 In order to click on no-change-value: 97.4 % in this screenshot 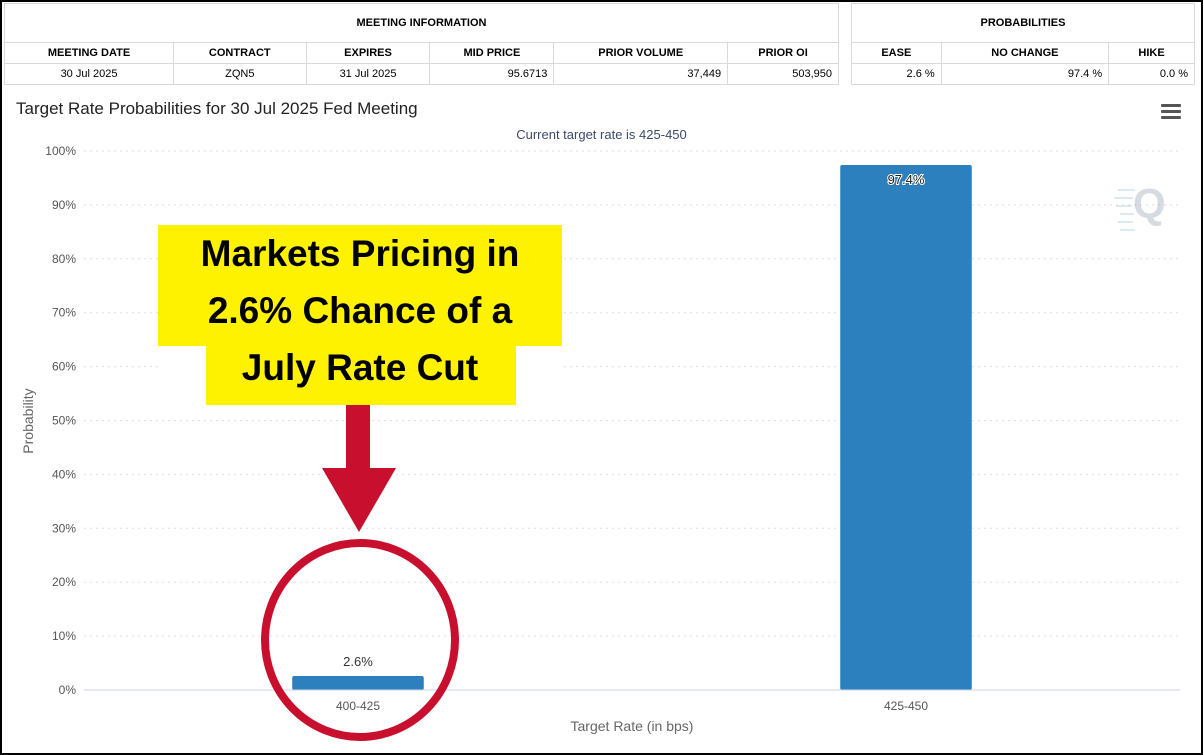, I will do `click(1025, 74)`.